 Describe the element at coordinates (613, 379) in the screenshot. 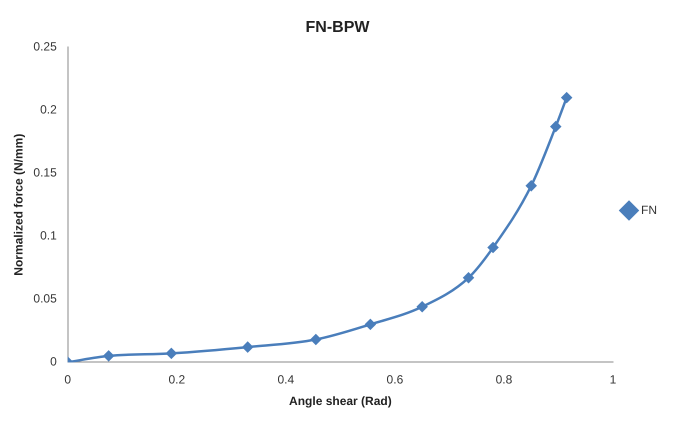

I see `x-tick-label: 1` at that location.